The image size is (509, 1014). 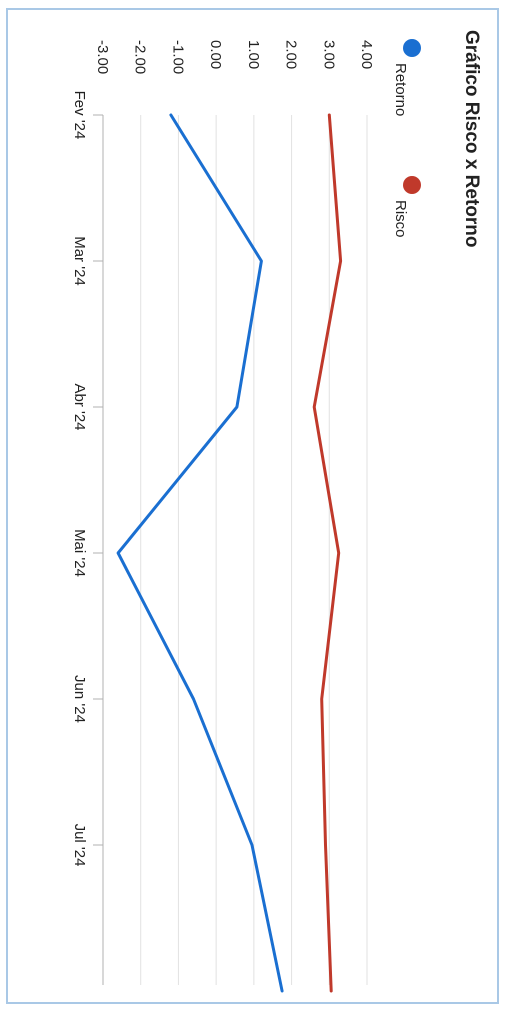 What do you see at coordinates (412, 48) in the screenshot?
I see `legend-marker-retorno` at bounding box center [412, 48].